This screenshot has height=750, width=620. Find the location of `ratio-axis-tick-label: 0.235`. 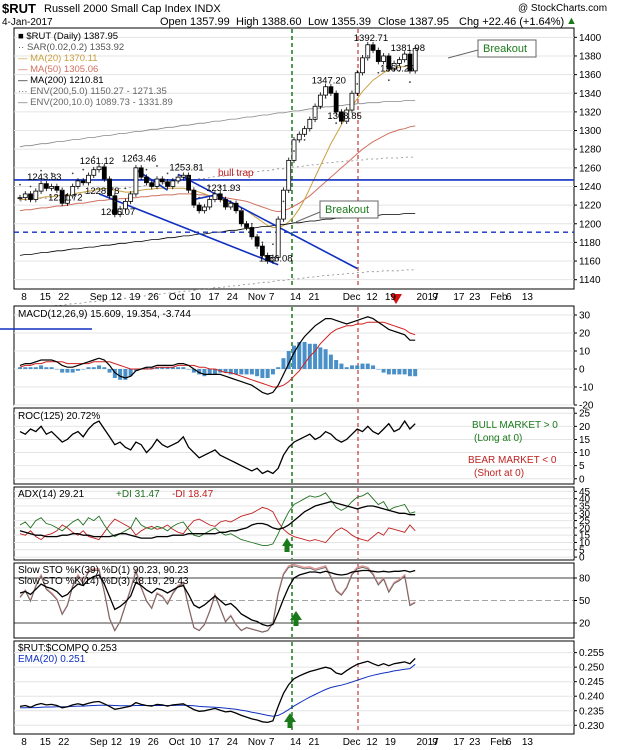

ratio-axis-tick-label: 0.235 is located at coordinates (591, 711).